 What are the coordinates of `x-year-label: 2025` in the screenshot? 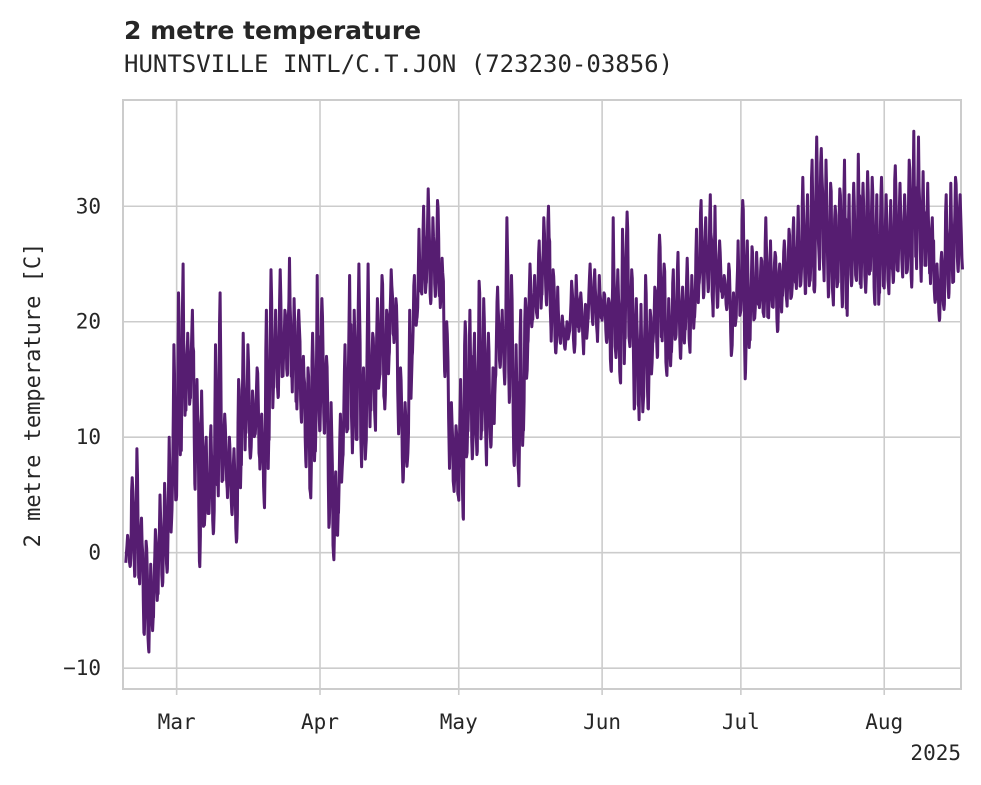 It's located at (935, 753).